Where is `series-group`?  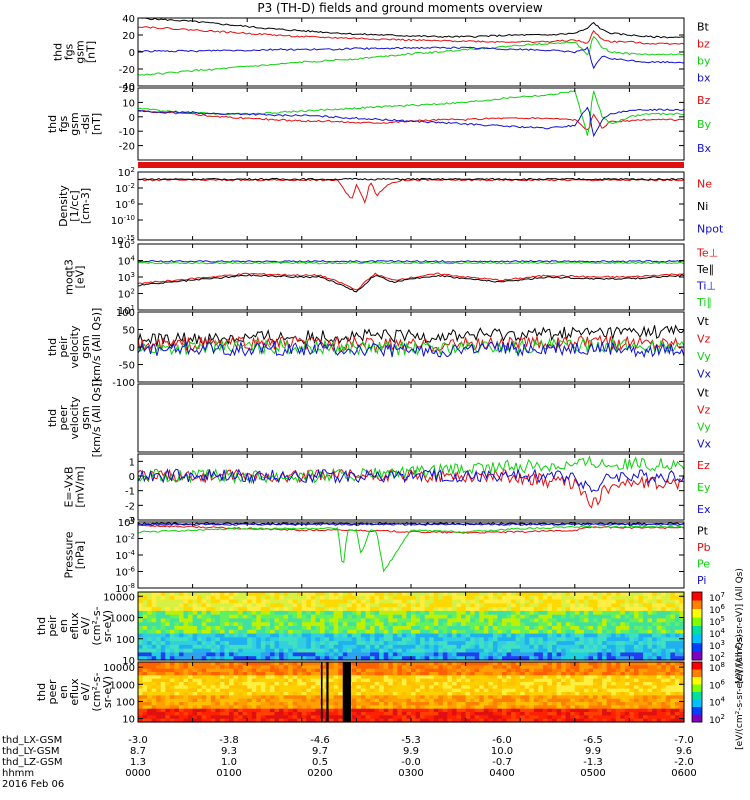
series-group is located at coordinates (411, 47).